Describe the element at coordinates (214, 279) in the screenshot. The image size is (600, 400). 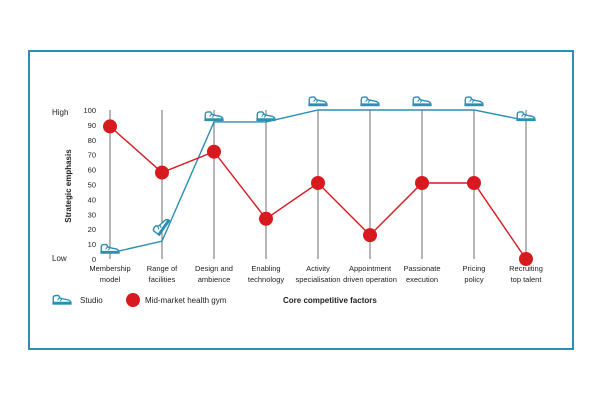
I see `x-category-label: ambience` at that location.